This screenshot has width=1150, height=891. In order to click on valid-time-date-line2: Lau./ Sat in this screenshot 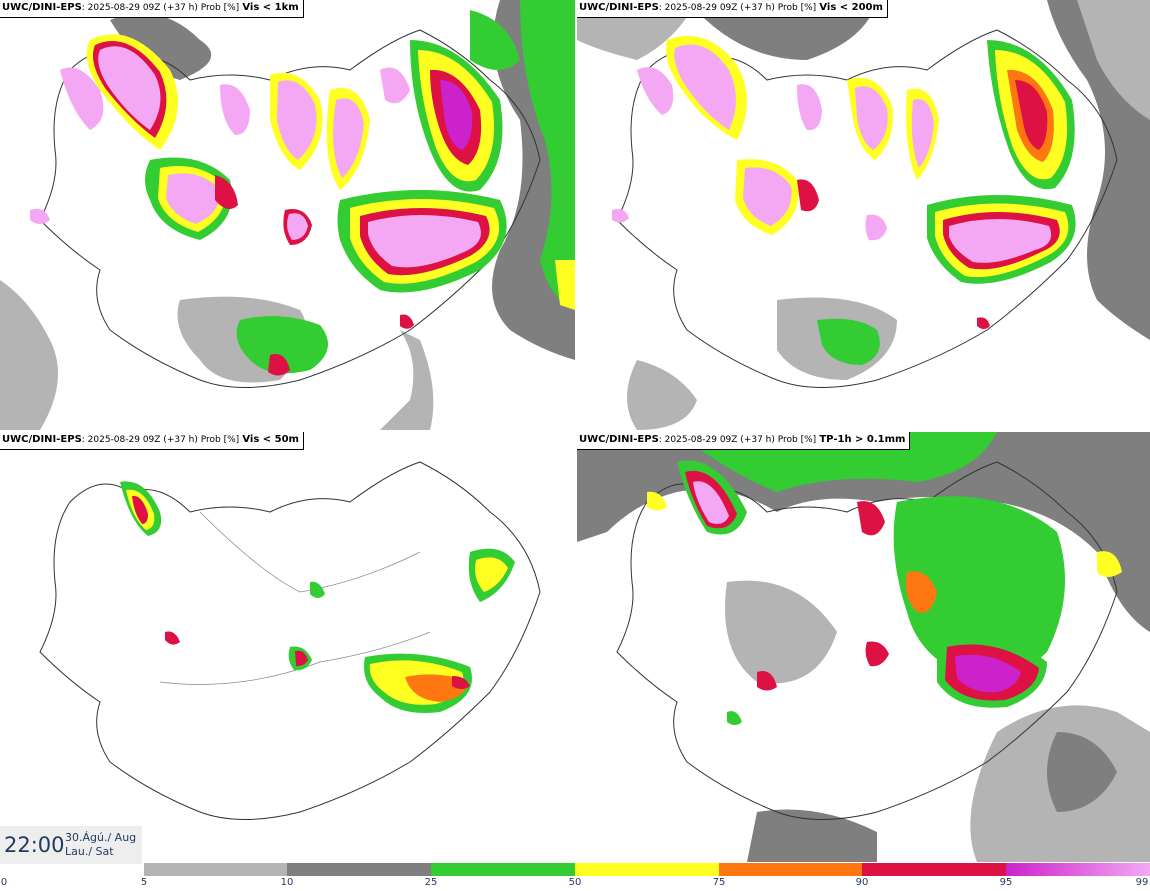, I will do `click(89, 851)`.